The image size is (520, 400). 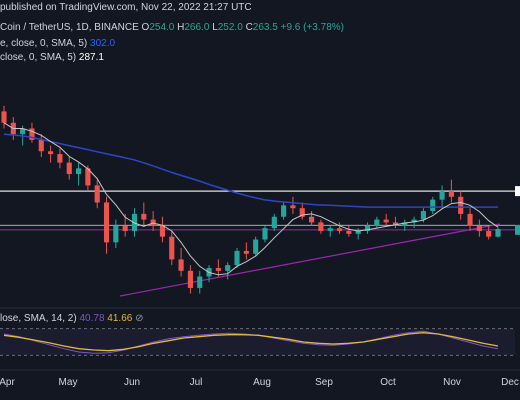 I want to click on circle-off-icon: ⊘, so click(x=139, y=318).